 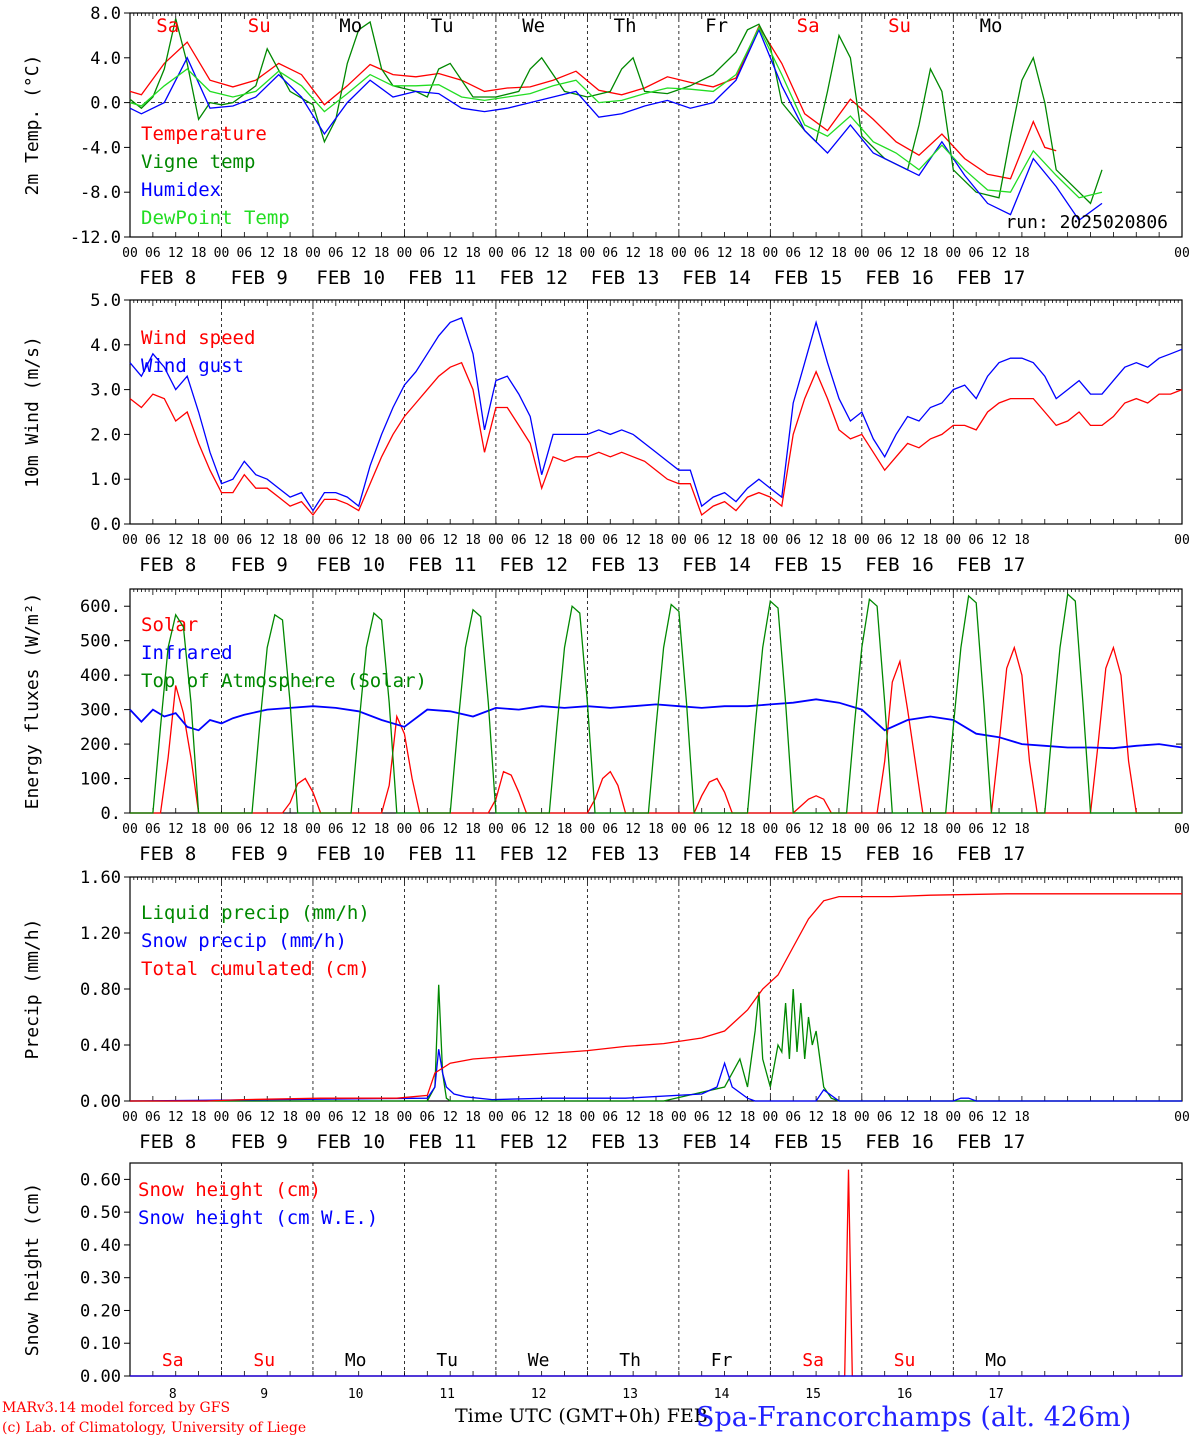 What do you see at coordinates (100, 780) in the screenshot?
I see `y-tick-label: 100.` at bounding box center [100, 780].